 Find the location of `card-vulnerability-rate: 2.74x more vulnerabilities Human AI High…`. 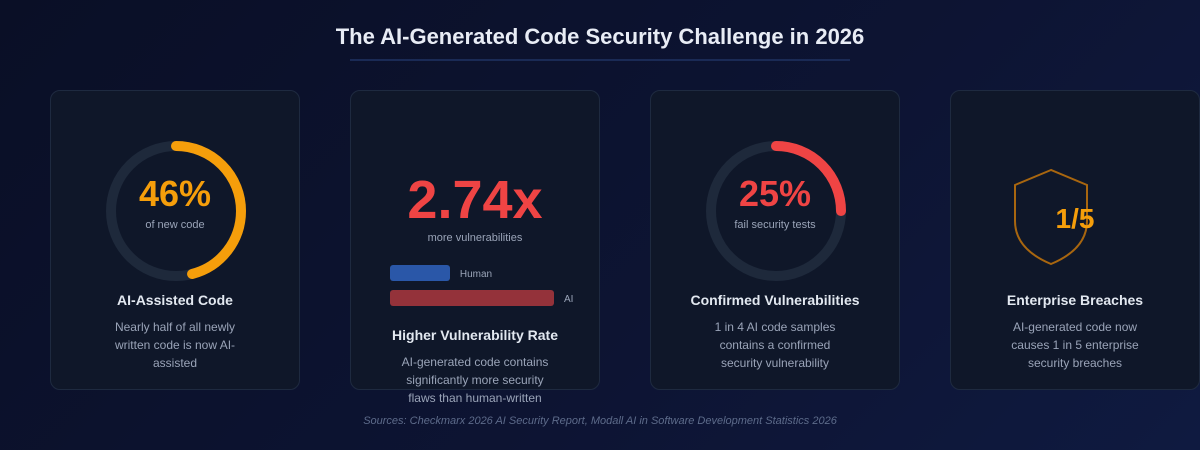

card-vulnerability-rate: 2.74x more vulnerabilities Human AI High… is located at coordinates (475, 247).